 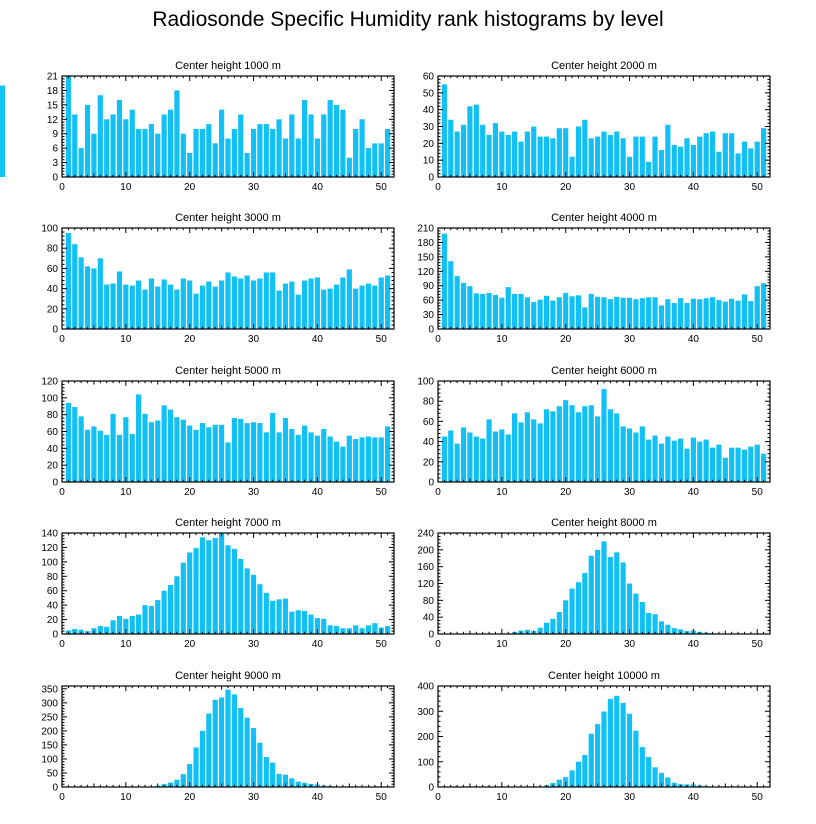 I want to click on y-tick-label: 150, so click(x=49, y=745).